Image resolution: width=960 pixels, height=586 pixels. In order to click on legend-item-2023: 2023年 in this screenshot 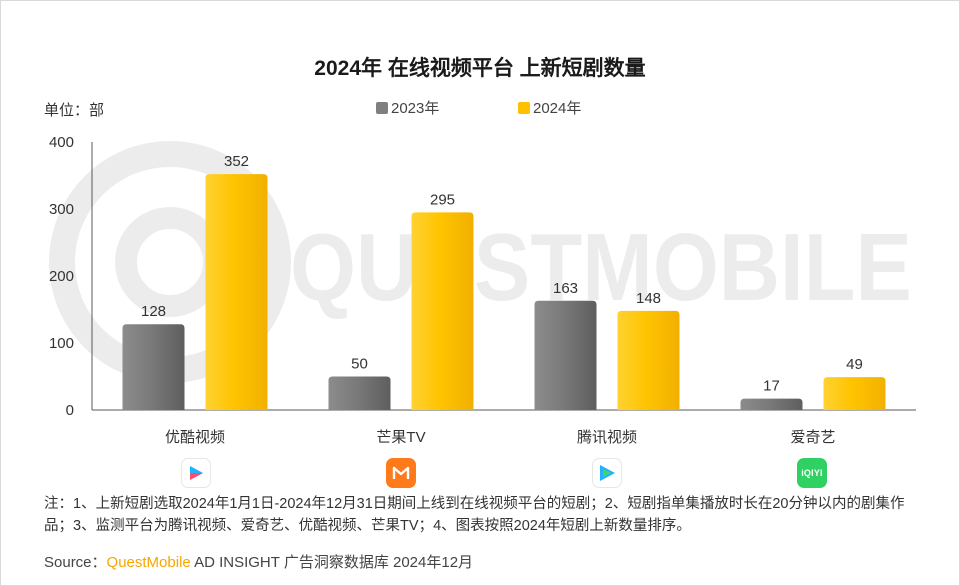, I will do `click(407, 107)`.